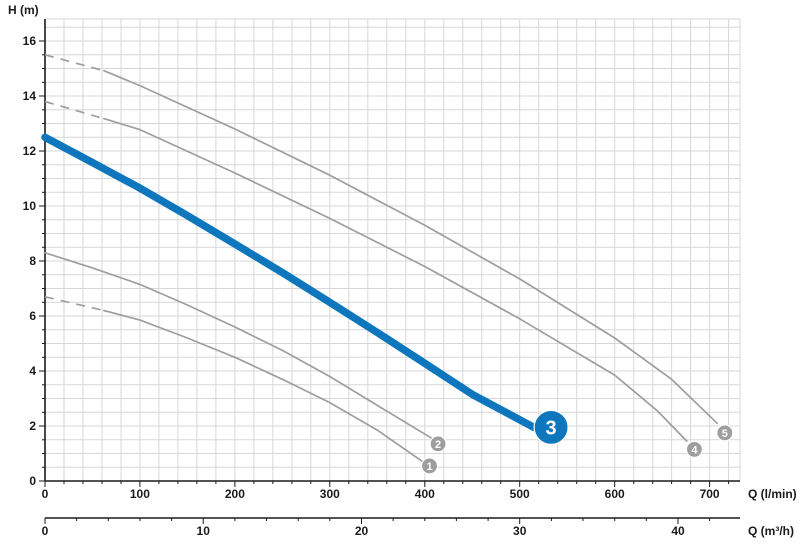  What do you see at coordinates (263, 386) in the screenshot?
I see `curve-1-line` at bounding box center [263, 386].